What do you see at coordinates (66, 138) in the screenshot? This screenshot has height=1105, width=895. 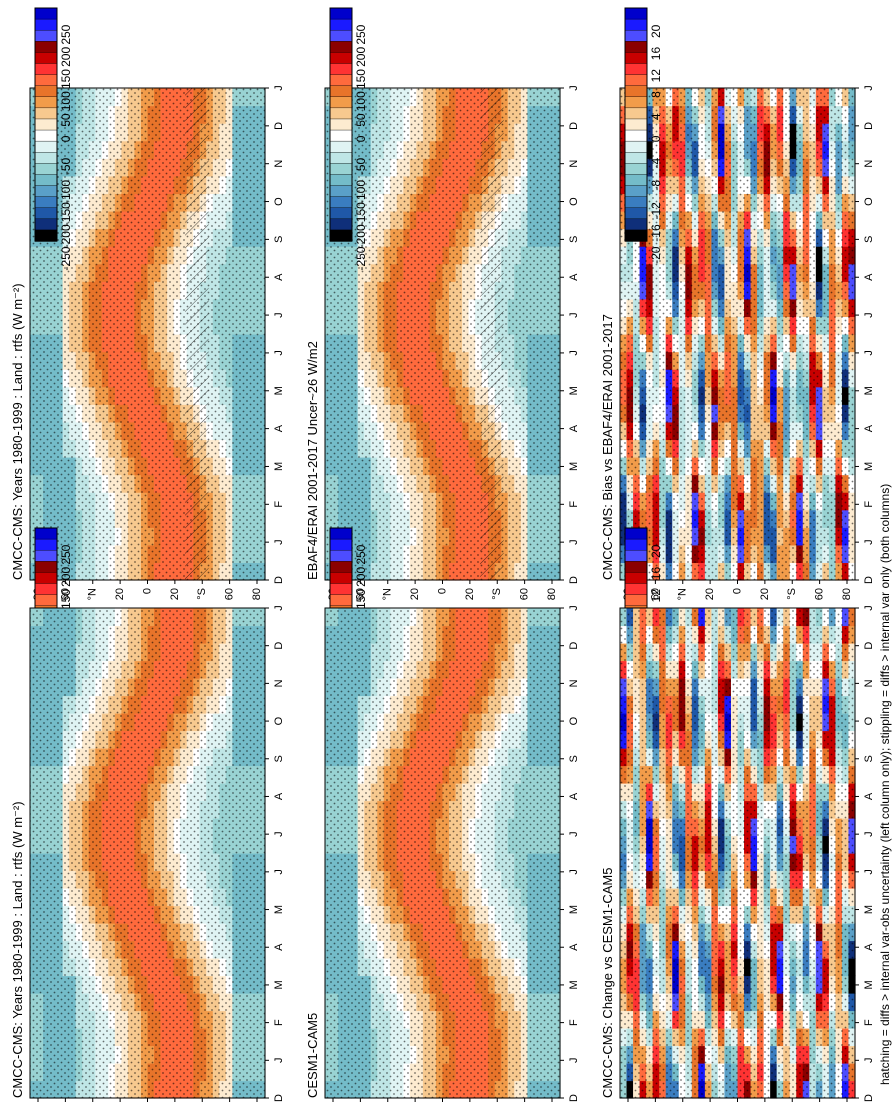 I see `colorbar-label: 0` at bounding box center [66, 138].